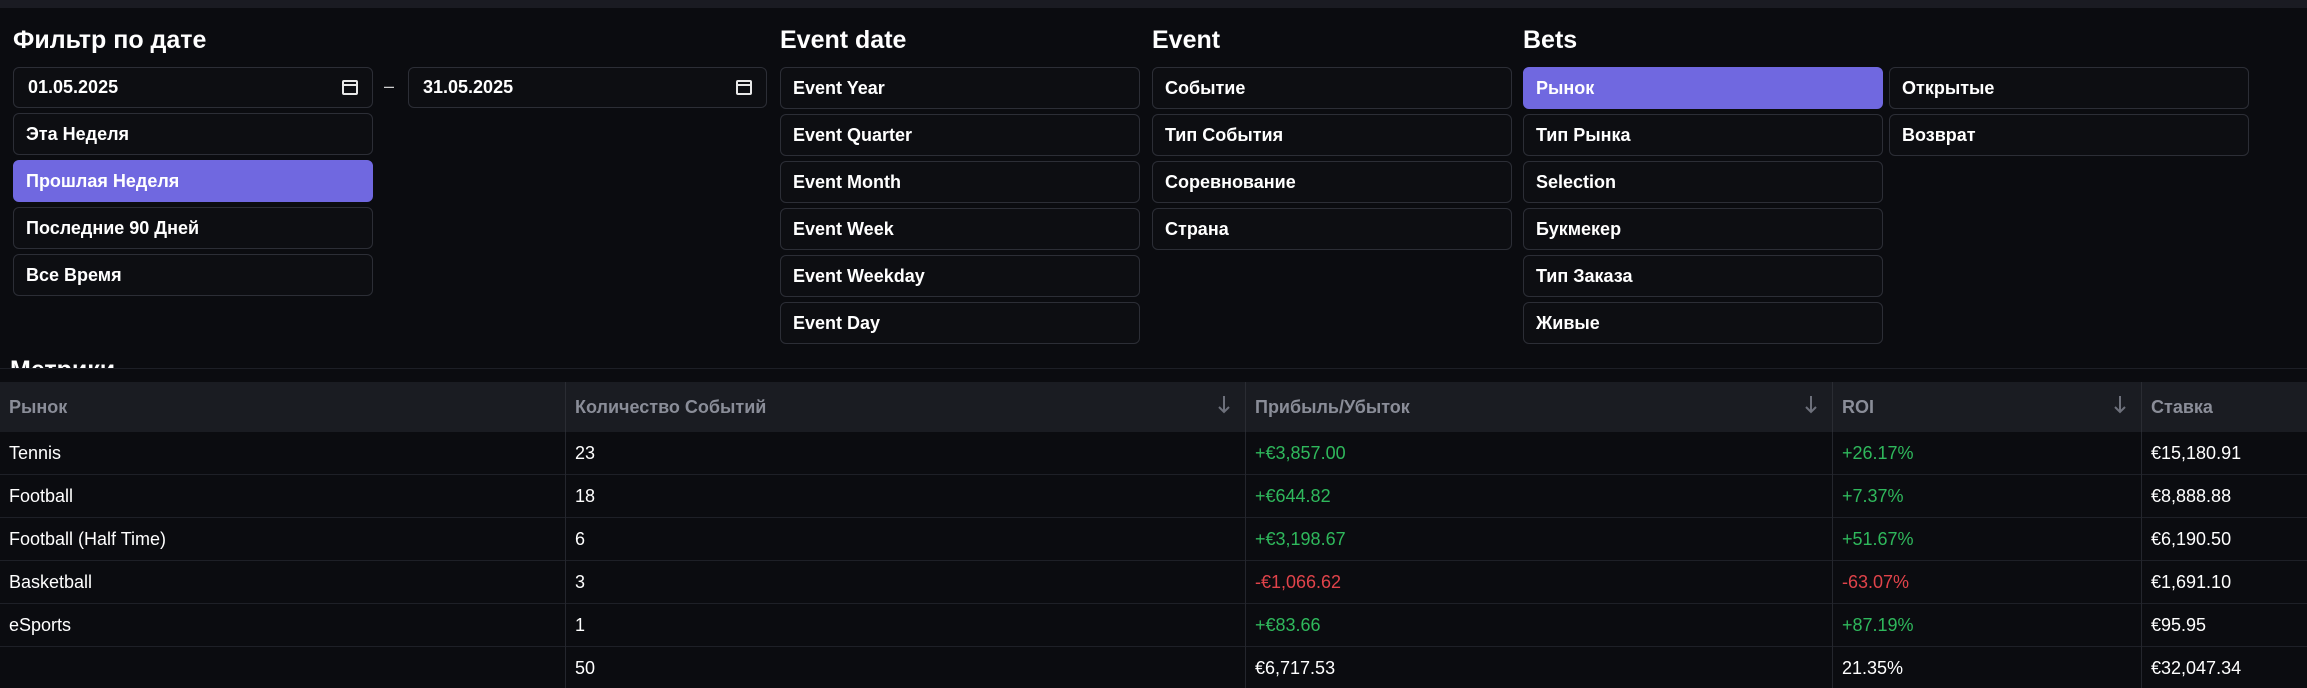 The image size is (2307, 688). What do you see at coordinates (906, 582) in the screenshot?
I see `cell-events: 3` at bounding box center [906, 582].